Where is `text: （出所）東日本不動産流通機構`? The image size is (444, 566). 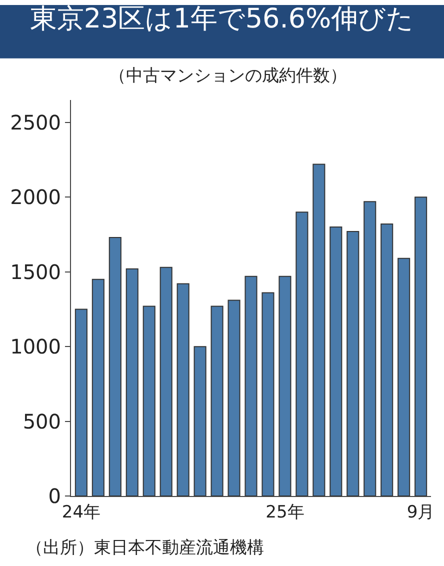
text: （出所）東日本不動産流通機構 is located at coordinates (145, 548).